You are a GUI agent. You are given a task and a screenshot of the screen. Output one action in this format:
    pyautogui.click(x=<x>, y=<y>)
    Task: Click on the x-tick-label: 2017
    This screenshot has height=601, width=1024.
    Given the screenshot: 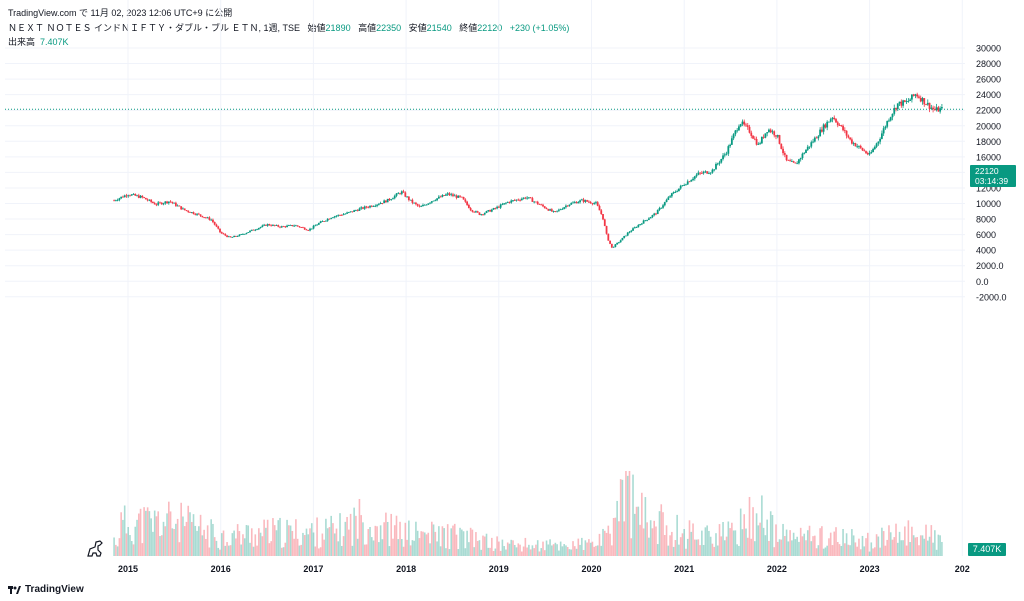 What is the action you would take?
    pyautogui.click(x=313, y=569)
    